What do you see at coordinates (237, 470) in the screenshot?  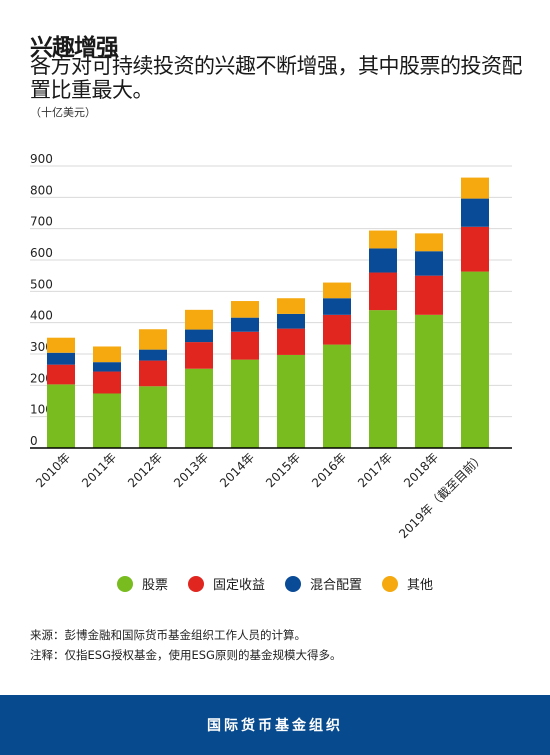 I see `x-tick-label: 2014年` at bounding box center [237, 470].